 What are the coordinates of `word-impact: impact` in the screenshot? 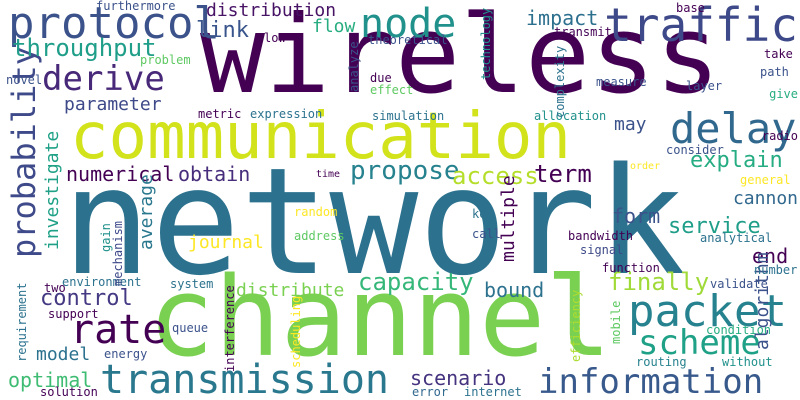 It's located at (562, 18).